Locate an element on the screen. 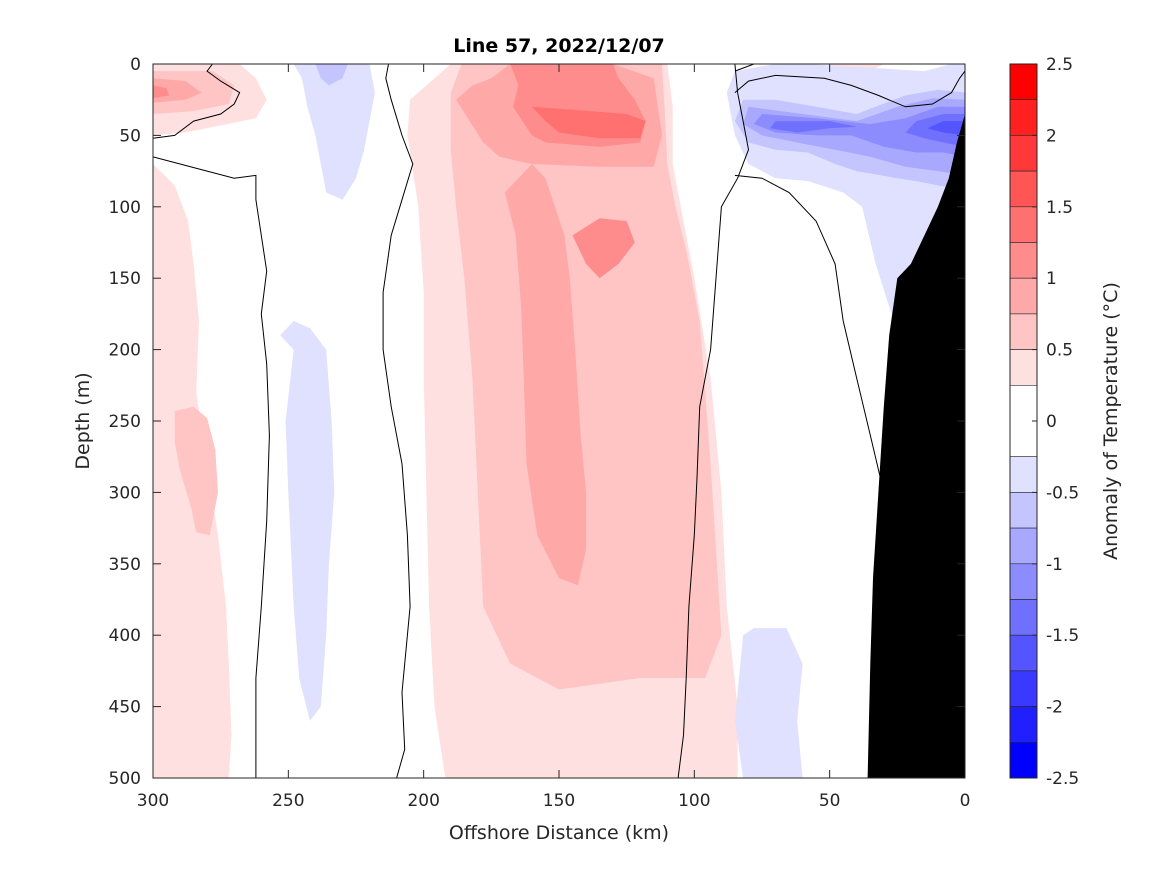  x-tick-label: 250 is located at coordinates (288, 801).